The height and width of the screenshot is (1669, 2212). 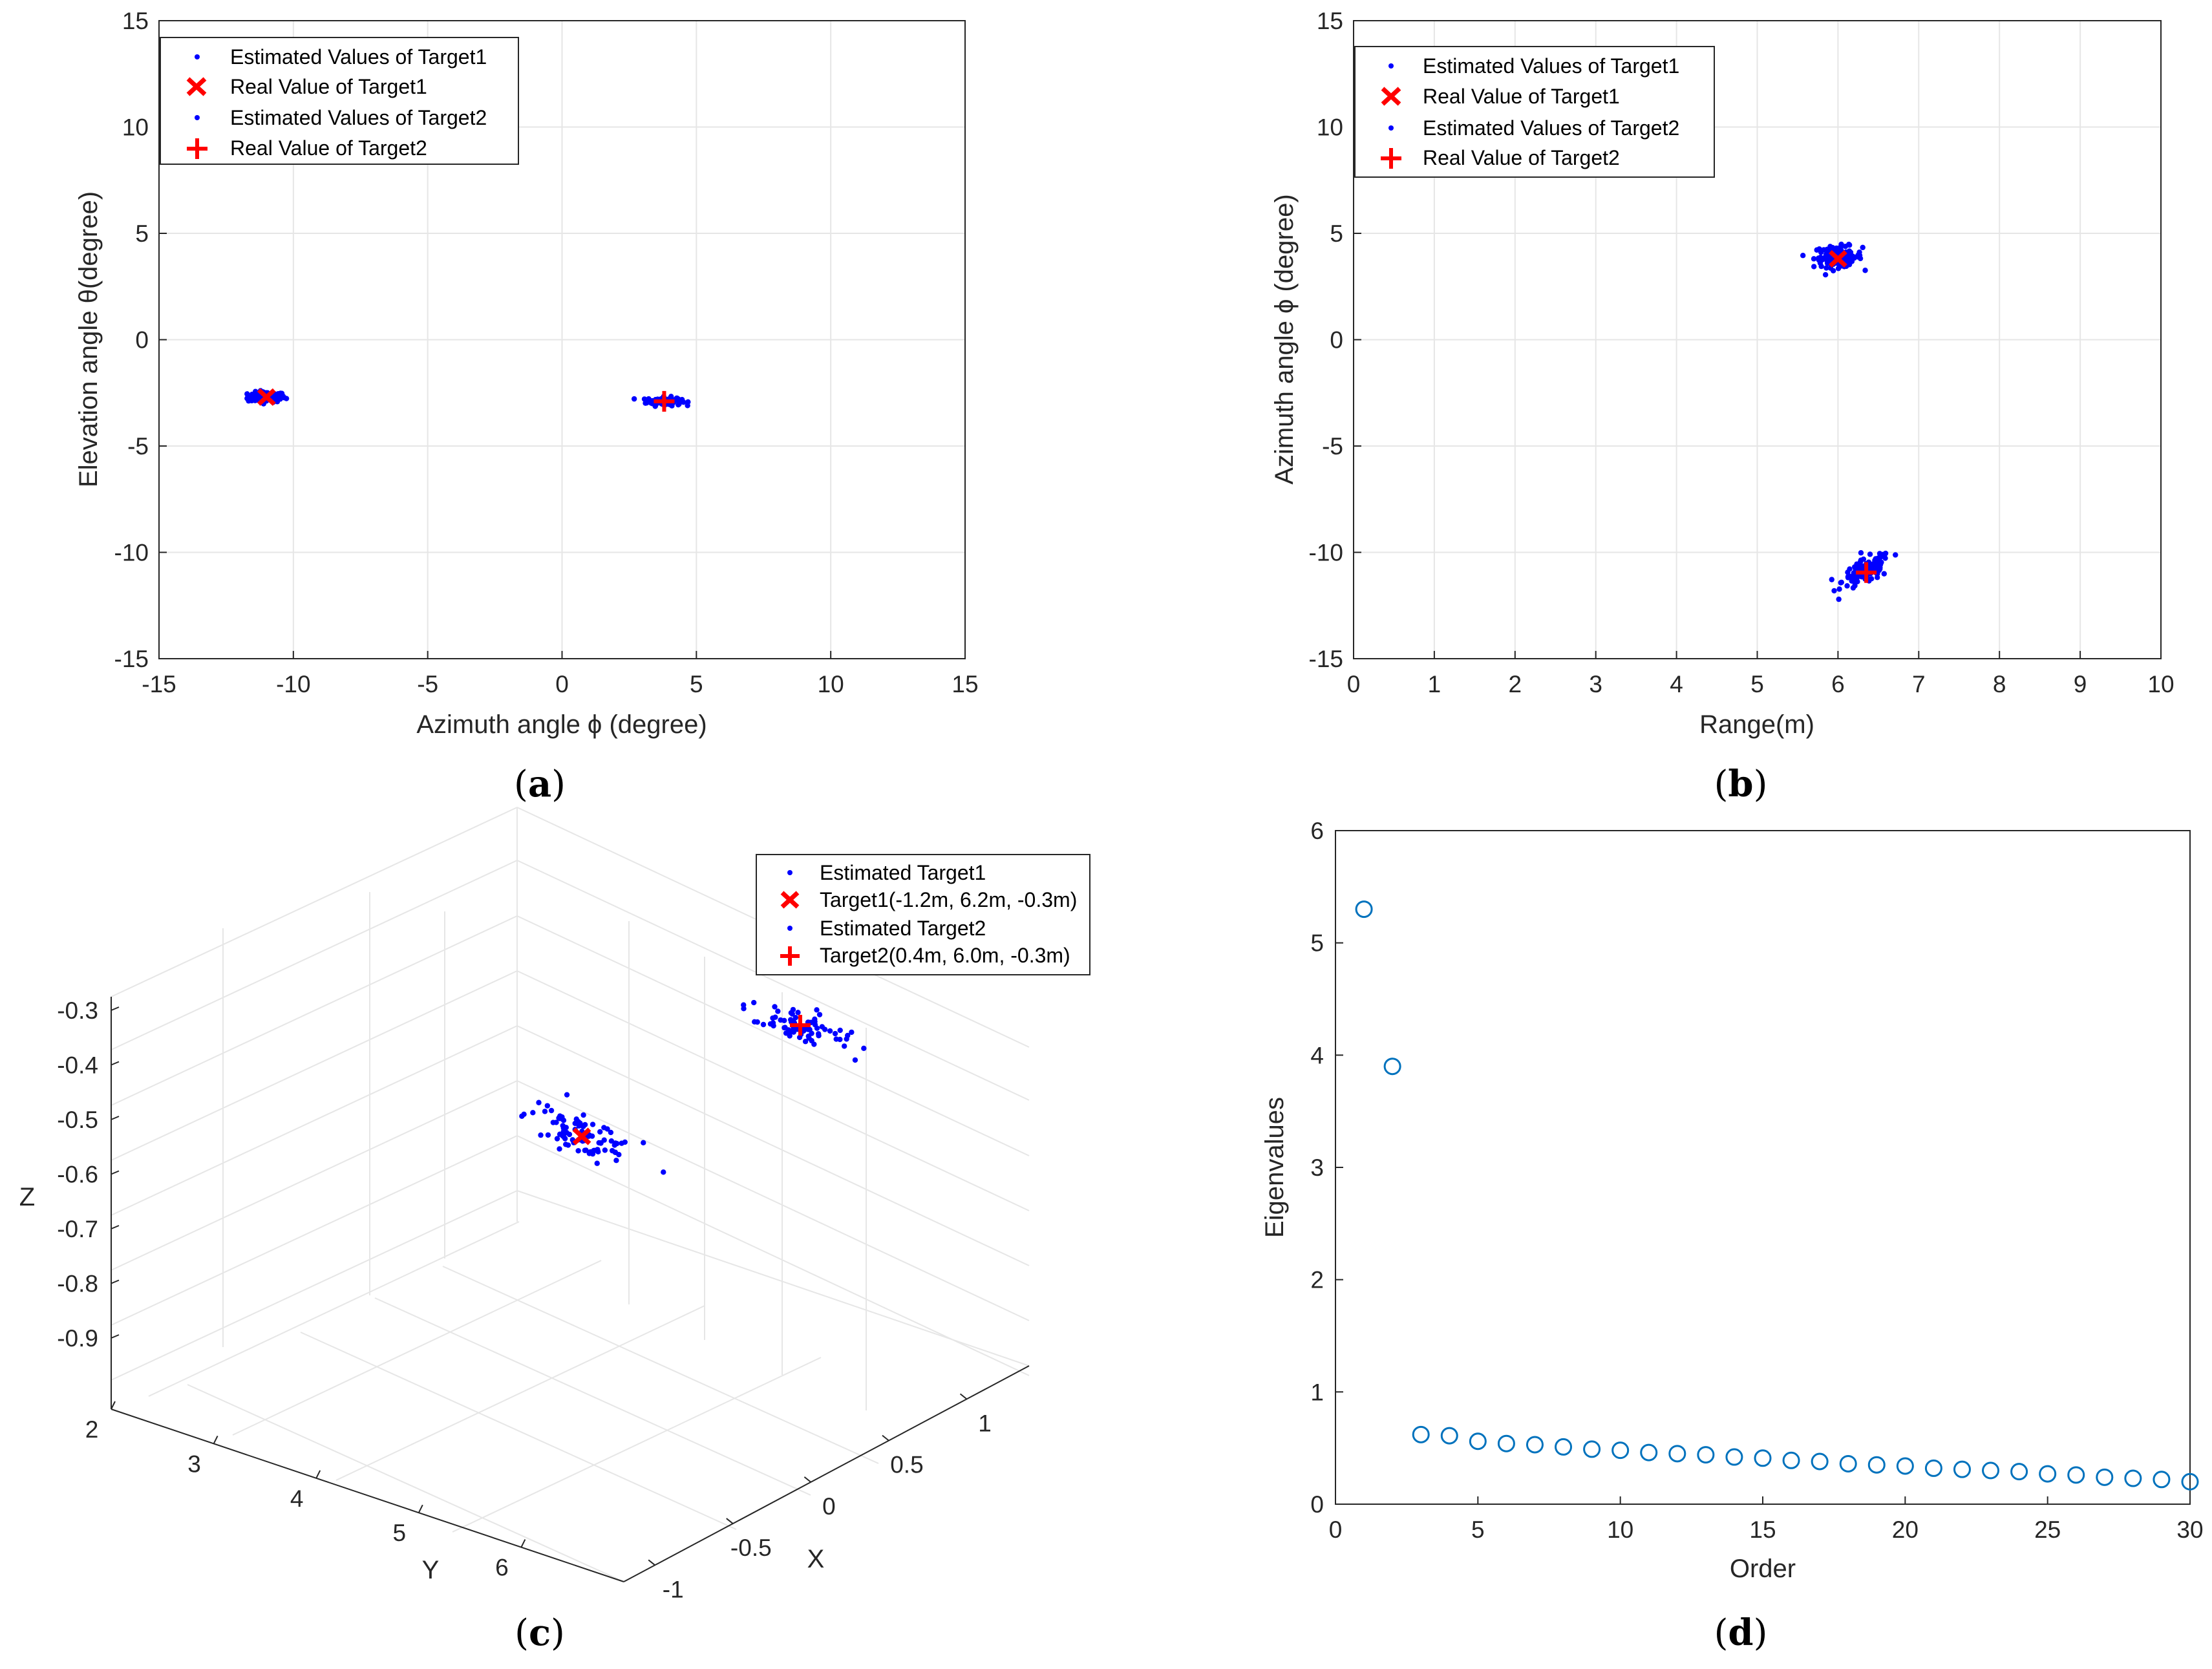 I want to click on y-tick-label: -5, so click(x=138, y=446).